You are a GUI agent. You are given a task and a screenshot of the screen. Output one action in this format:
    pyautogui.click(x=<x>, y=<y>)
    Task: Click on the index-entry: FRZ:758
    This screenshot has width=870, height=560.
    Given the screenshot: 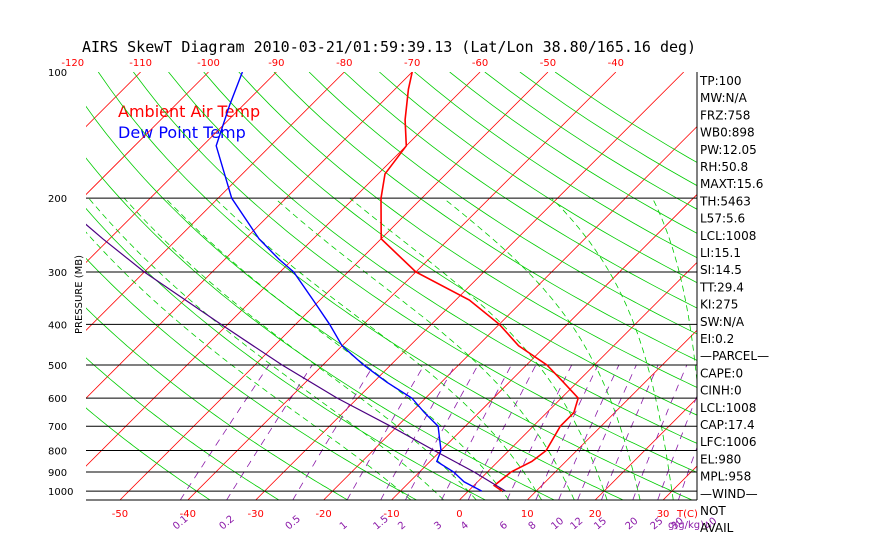 What is the action you would take?
    pyautogui.click(x=725, y=115)
    